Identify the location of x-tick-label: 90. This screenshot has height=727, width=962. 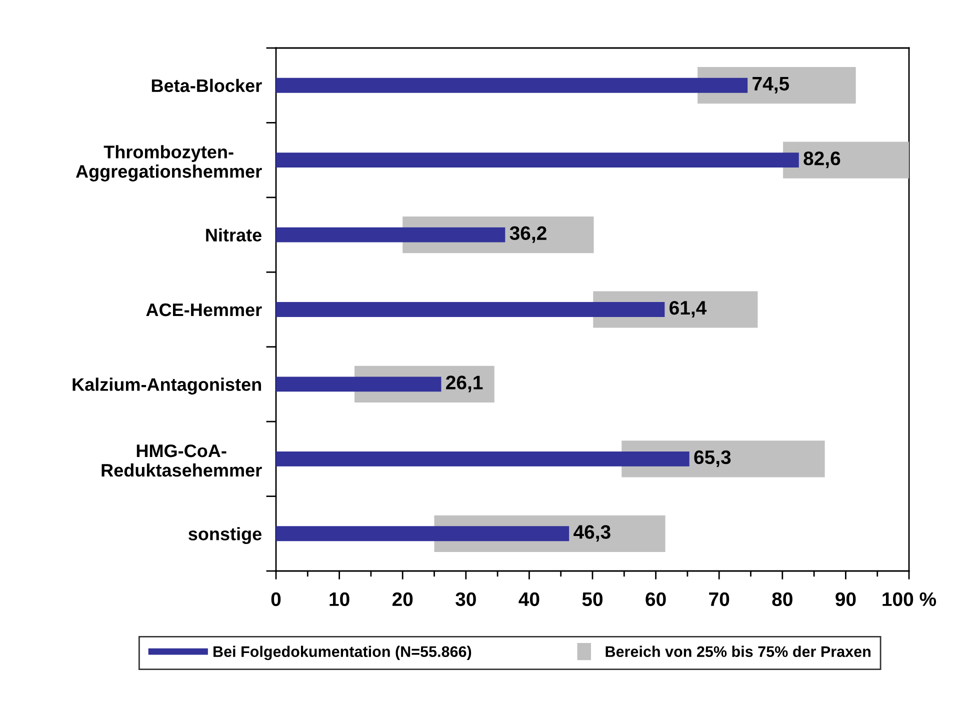
(846, 599).